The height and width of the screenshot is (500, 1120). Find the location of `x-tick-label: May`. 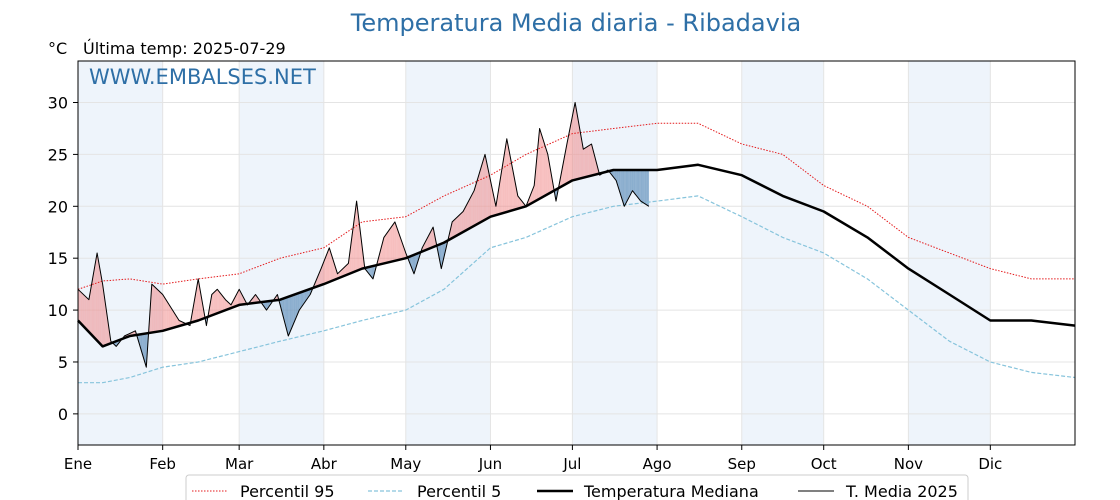

x-tick-label: May is located at coordinates (405, 464).